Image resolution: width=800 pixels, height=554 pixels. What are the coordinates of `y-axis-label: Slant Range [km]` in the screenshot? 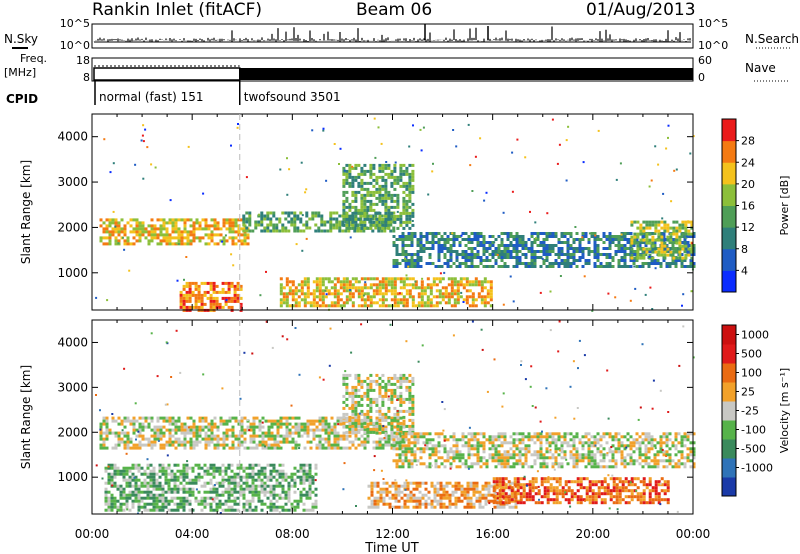 It's located at (26, 212).